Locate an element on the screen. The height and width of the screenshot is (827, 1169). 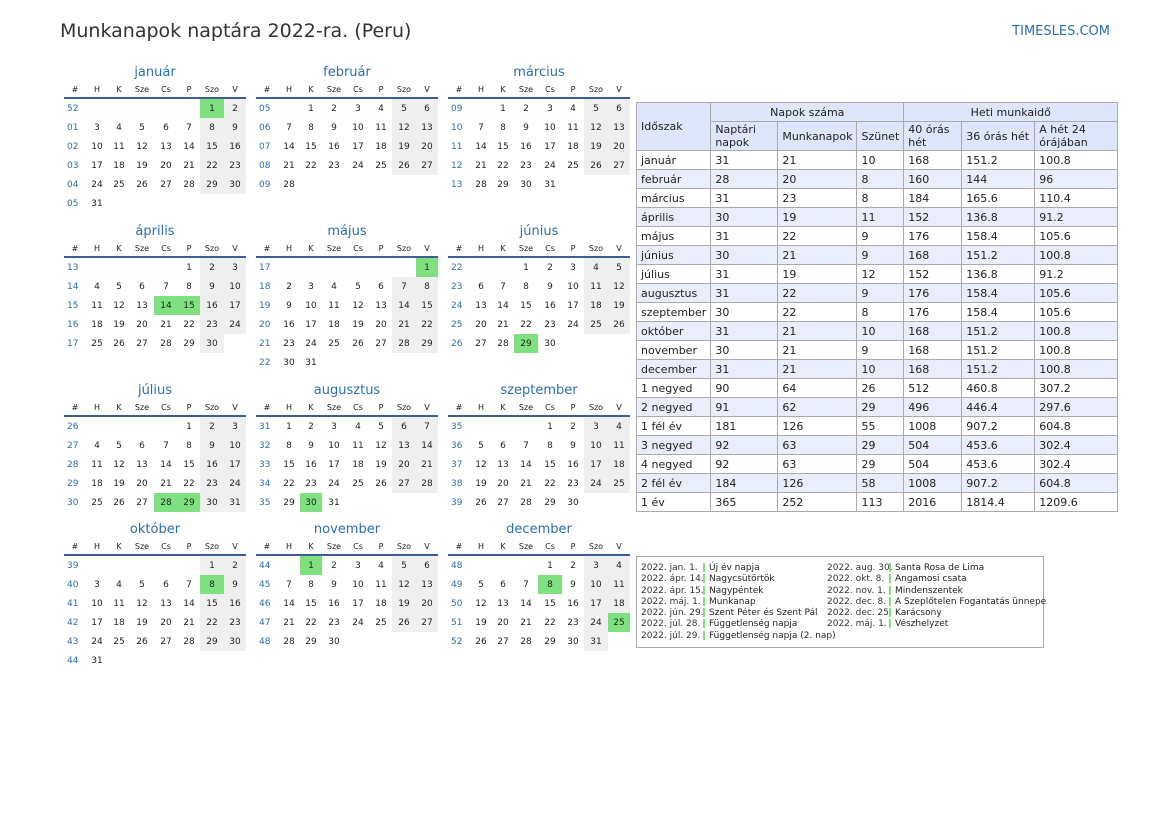
week-number: 11 is located at coordinates (457, 146).